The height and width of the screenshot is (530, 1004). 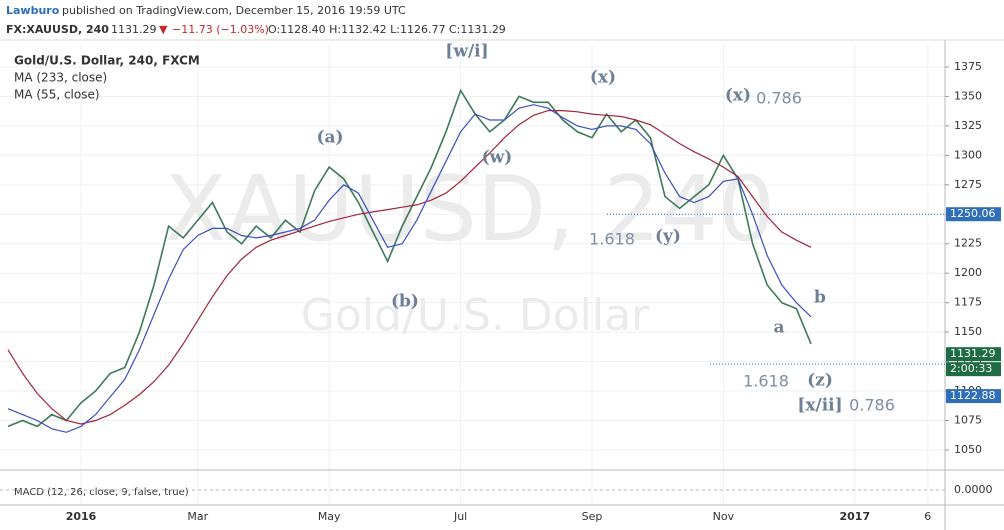 I want to click on wave-label: (z), so click(x=820, y=381).